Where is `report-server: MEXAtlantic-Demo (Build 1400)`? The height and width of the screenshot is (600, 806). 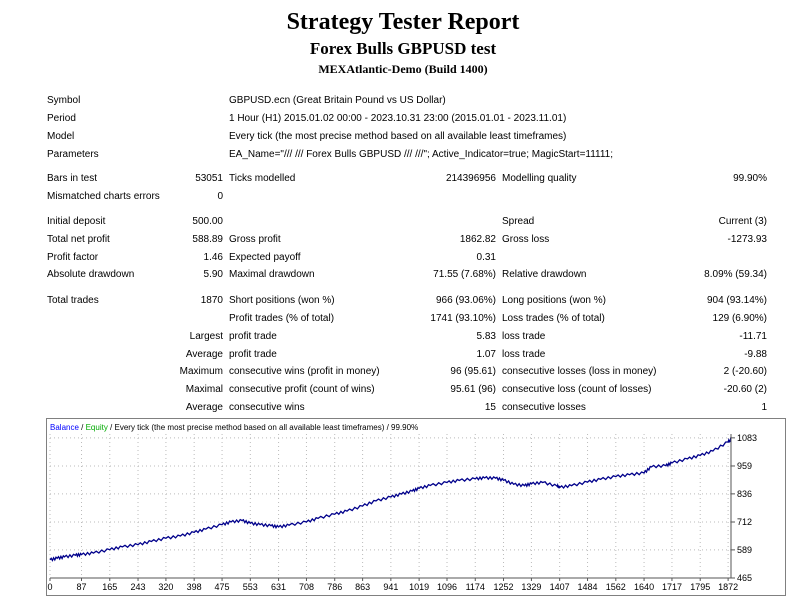
report-server: MEXAtlantic-Demo (Build 1400) is located at coordinates (403, 69).